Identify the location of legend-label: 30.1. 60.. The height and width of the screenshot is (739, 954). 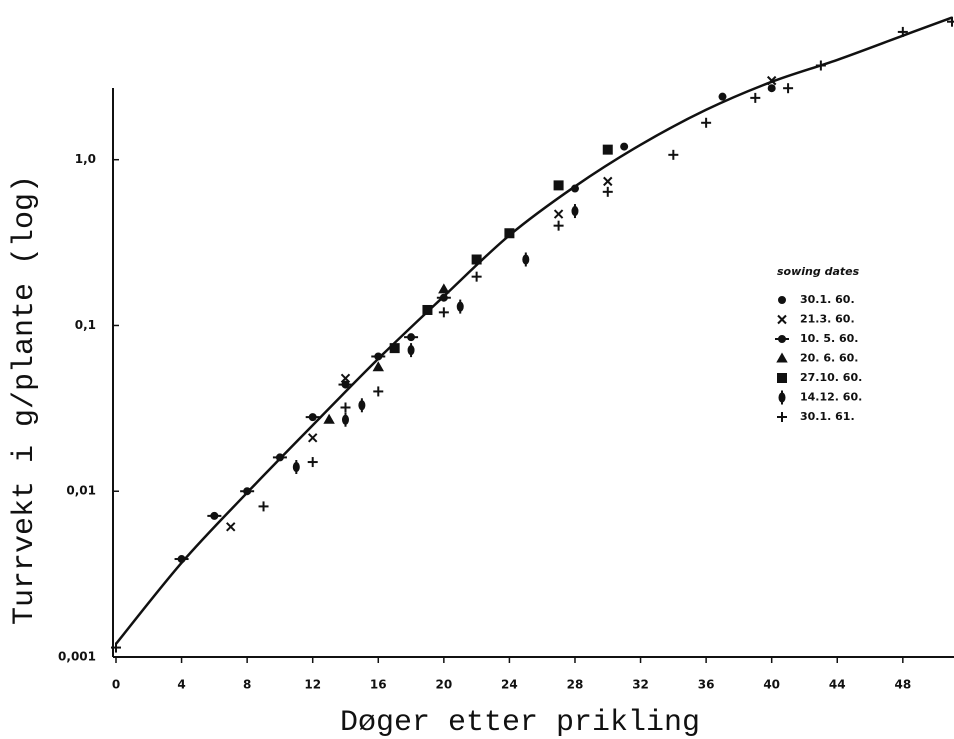
(827, 299).